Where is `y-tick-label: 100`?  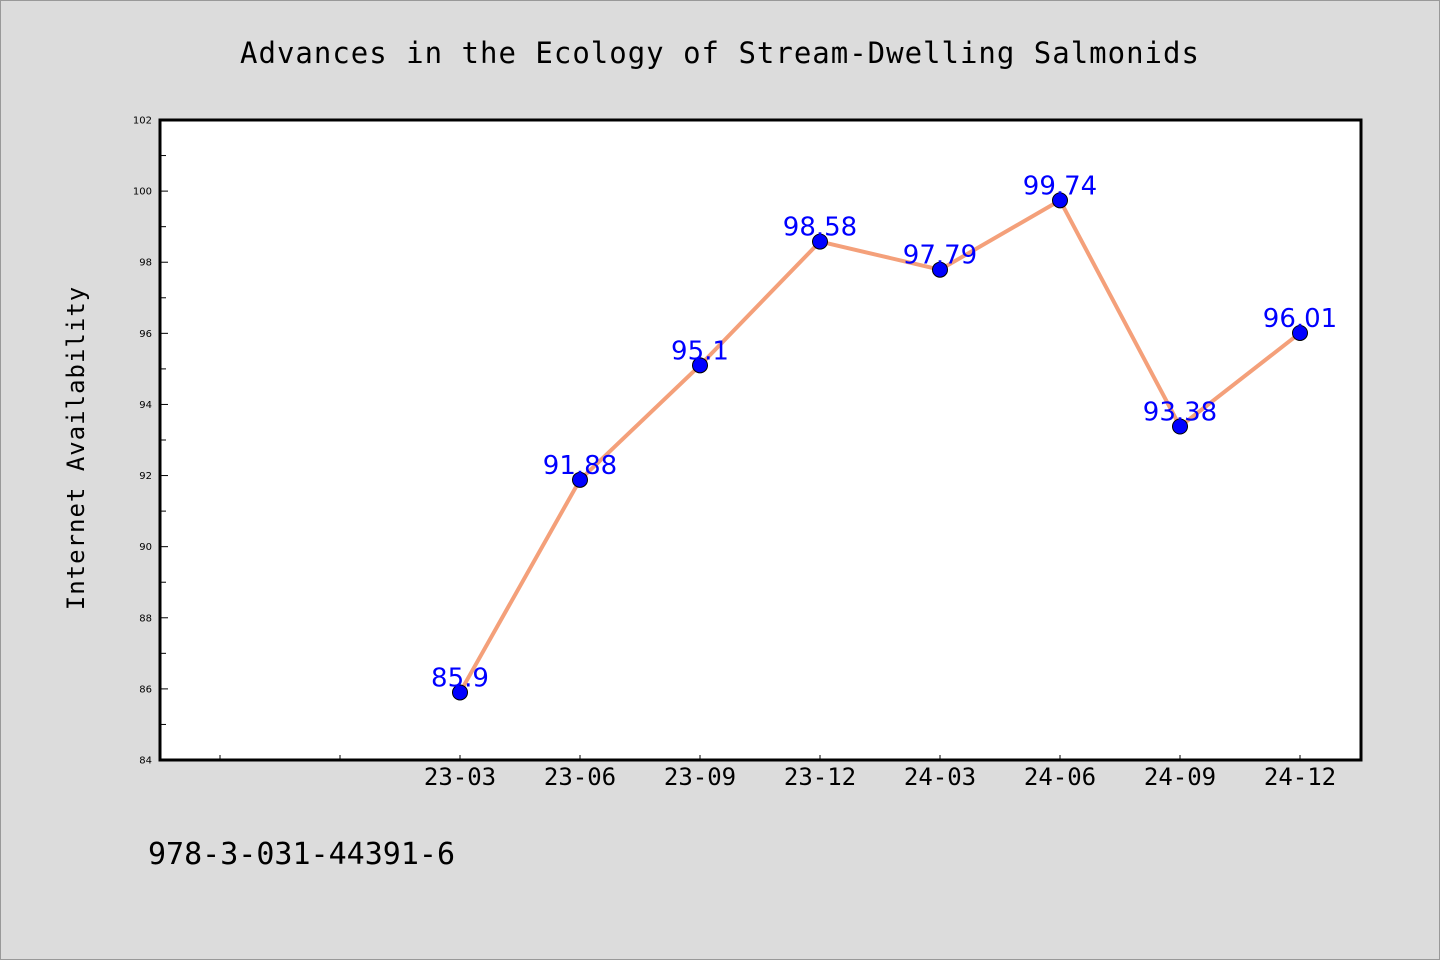 y-tick-label: 100 is located at coordinates (142, 192).